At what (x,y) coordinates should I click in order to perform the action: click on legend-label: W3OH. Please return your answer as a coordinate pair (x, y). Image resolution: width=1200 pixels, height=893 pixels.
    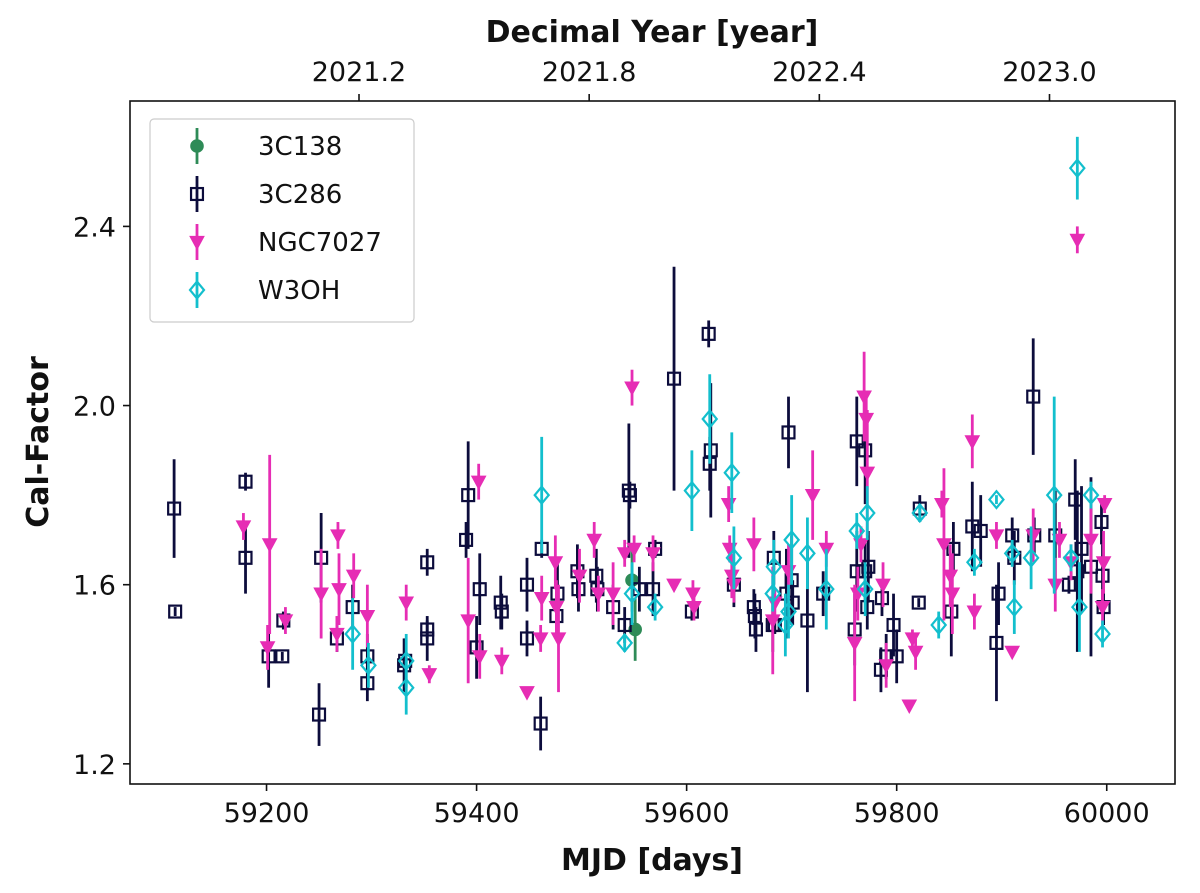
    Looking at the image, I should click on (299, 291).